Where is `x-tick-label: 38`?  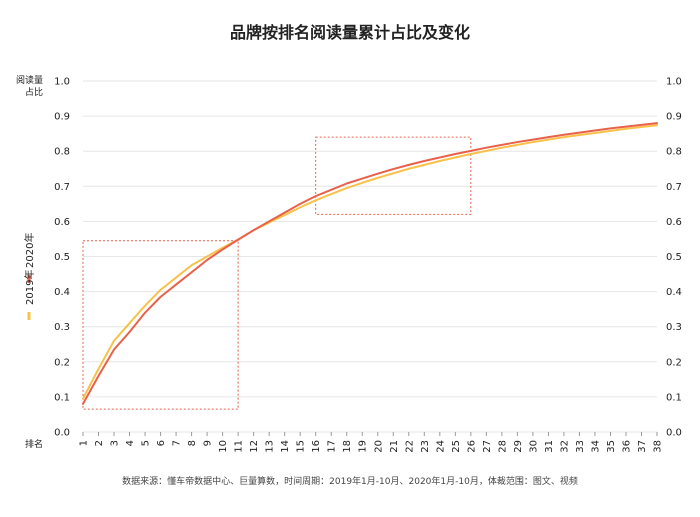 x-tick-label: 38 is located at coordinates (658, 446).